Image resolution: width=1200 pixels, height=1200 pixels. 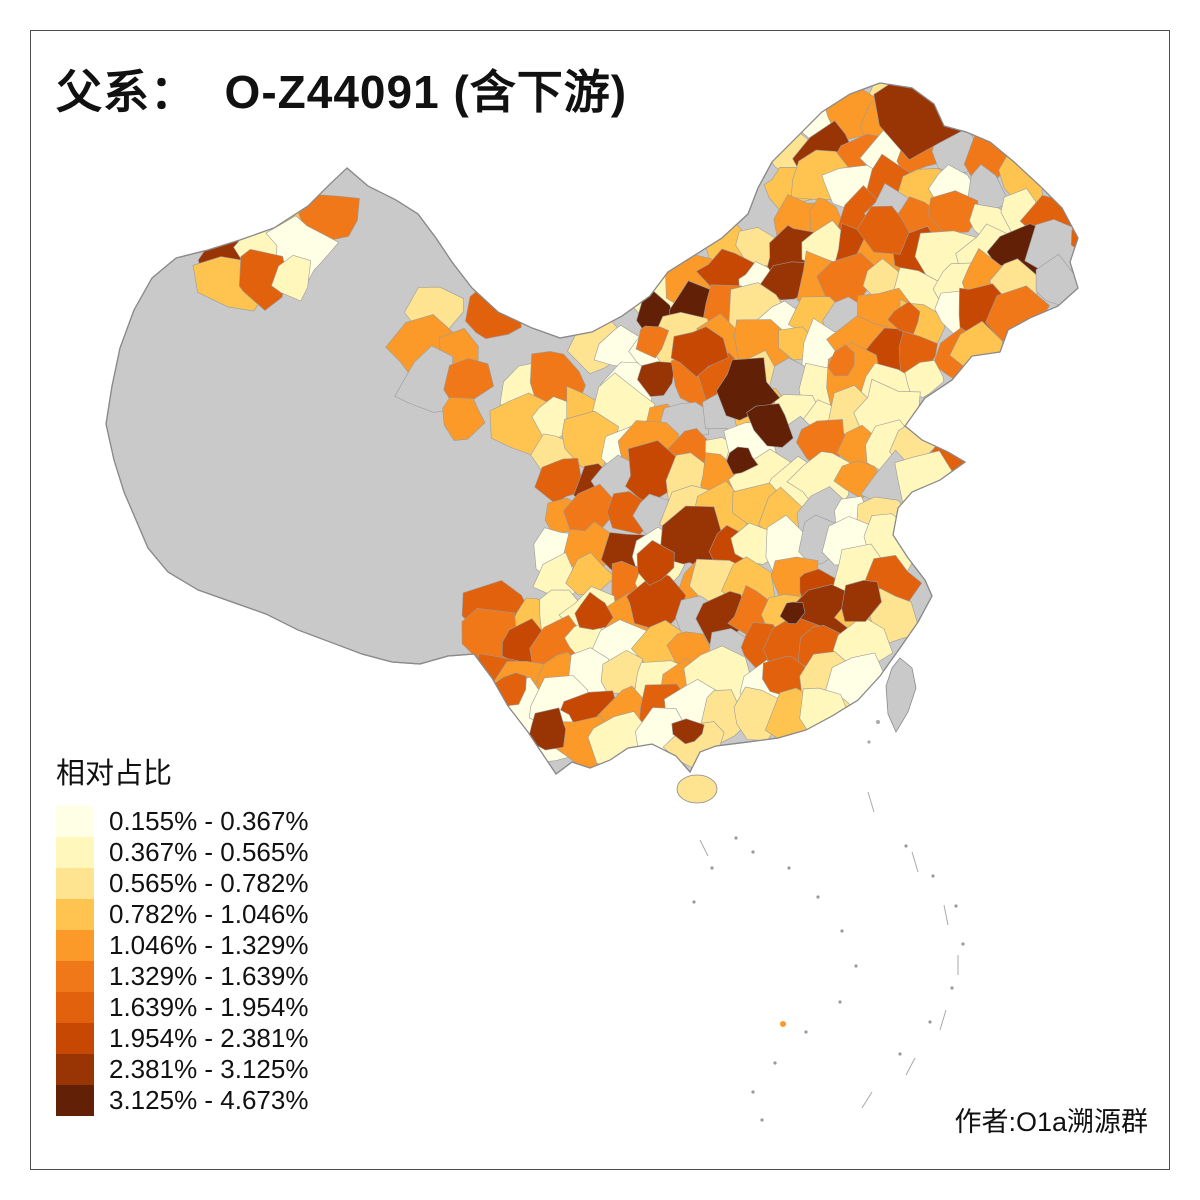 I want to click on legend-label: 2.381% - 3.125%, so click(x=209, y=1069).